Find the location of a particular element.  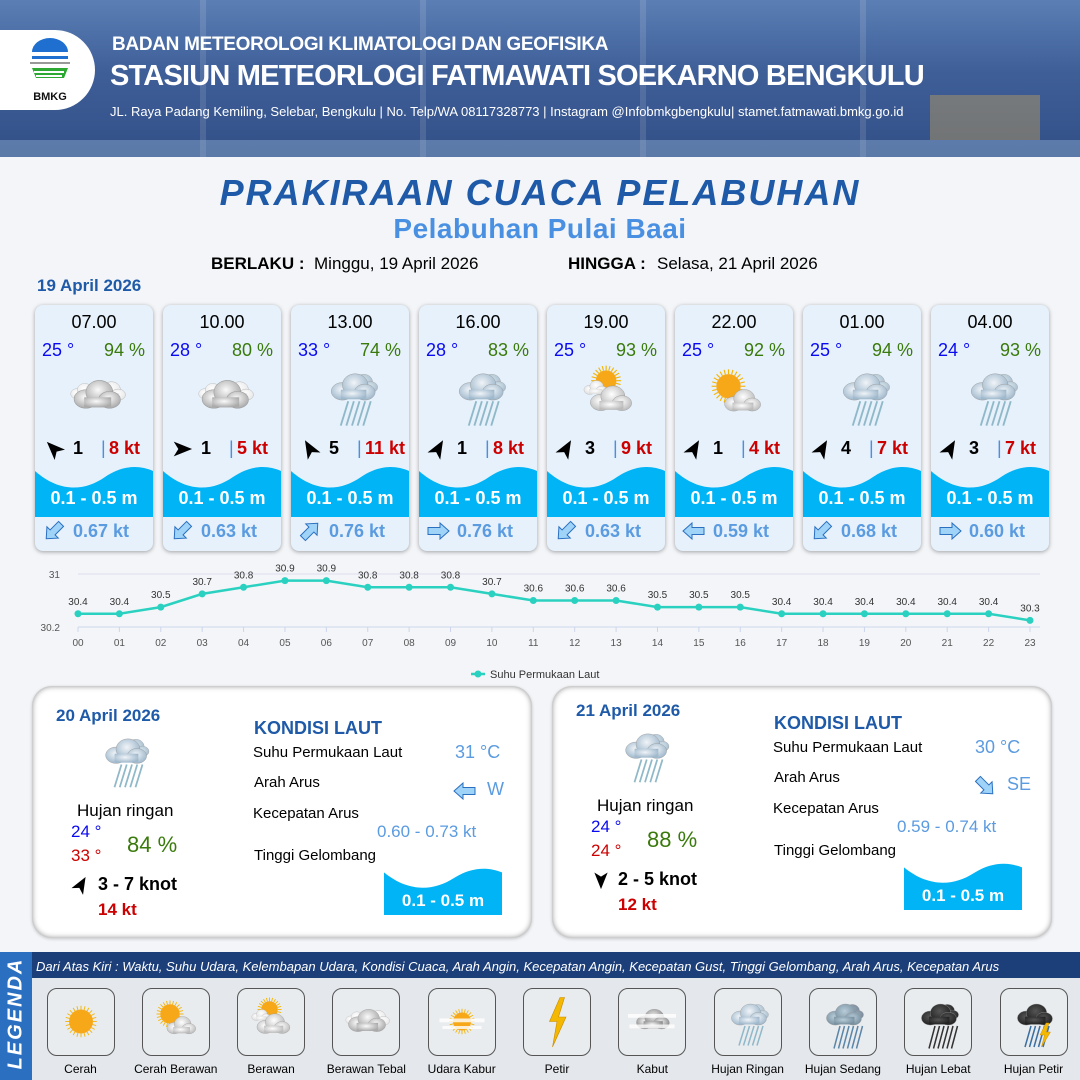

current-speed-range: 0.60 - 0.73 kt is located at coordinates (427, 831).